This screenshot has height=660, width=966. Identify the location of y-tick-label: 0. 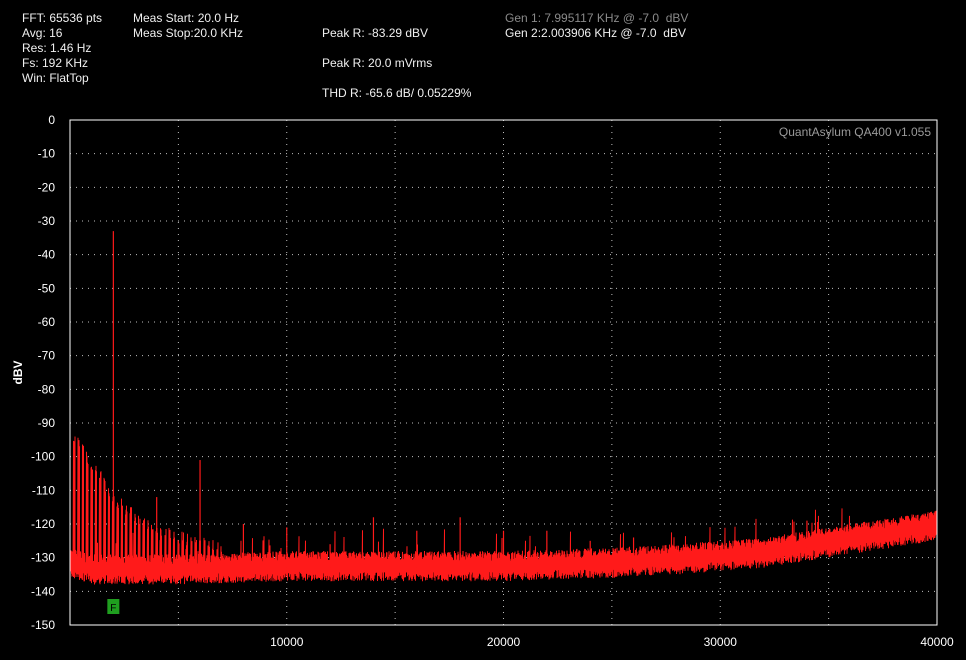
(51, 120).